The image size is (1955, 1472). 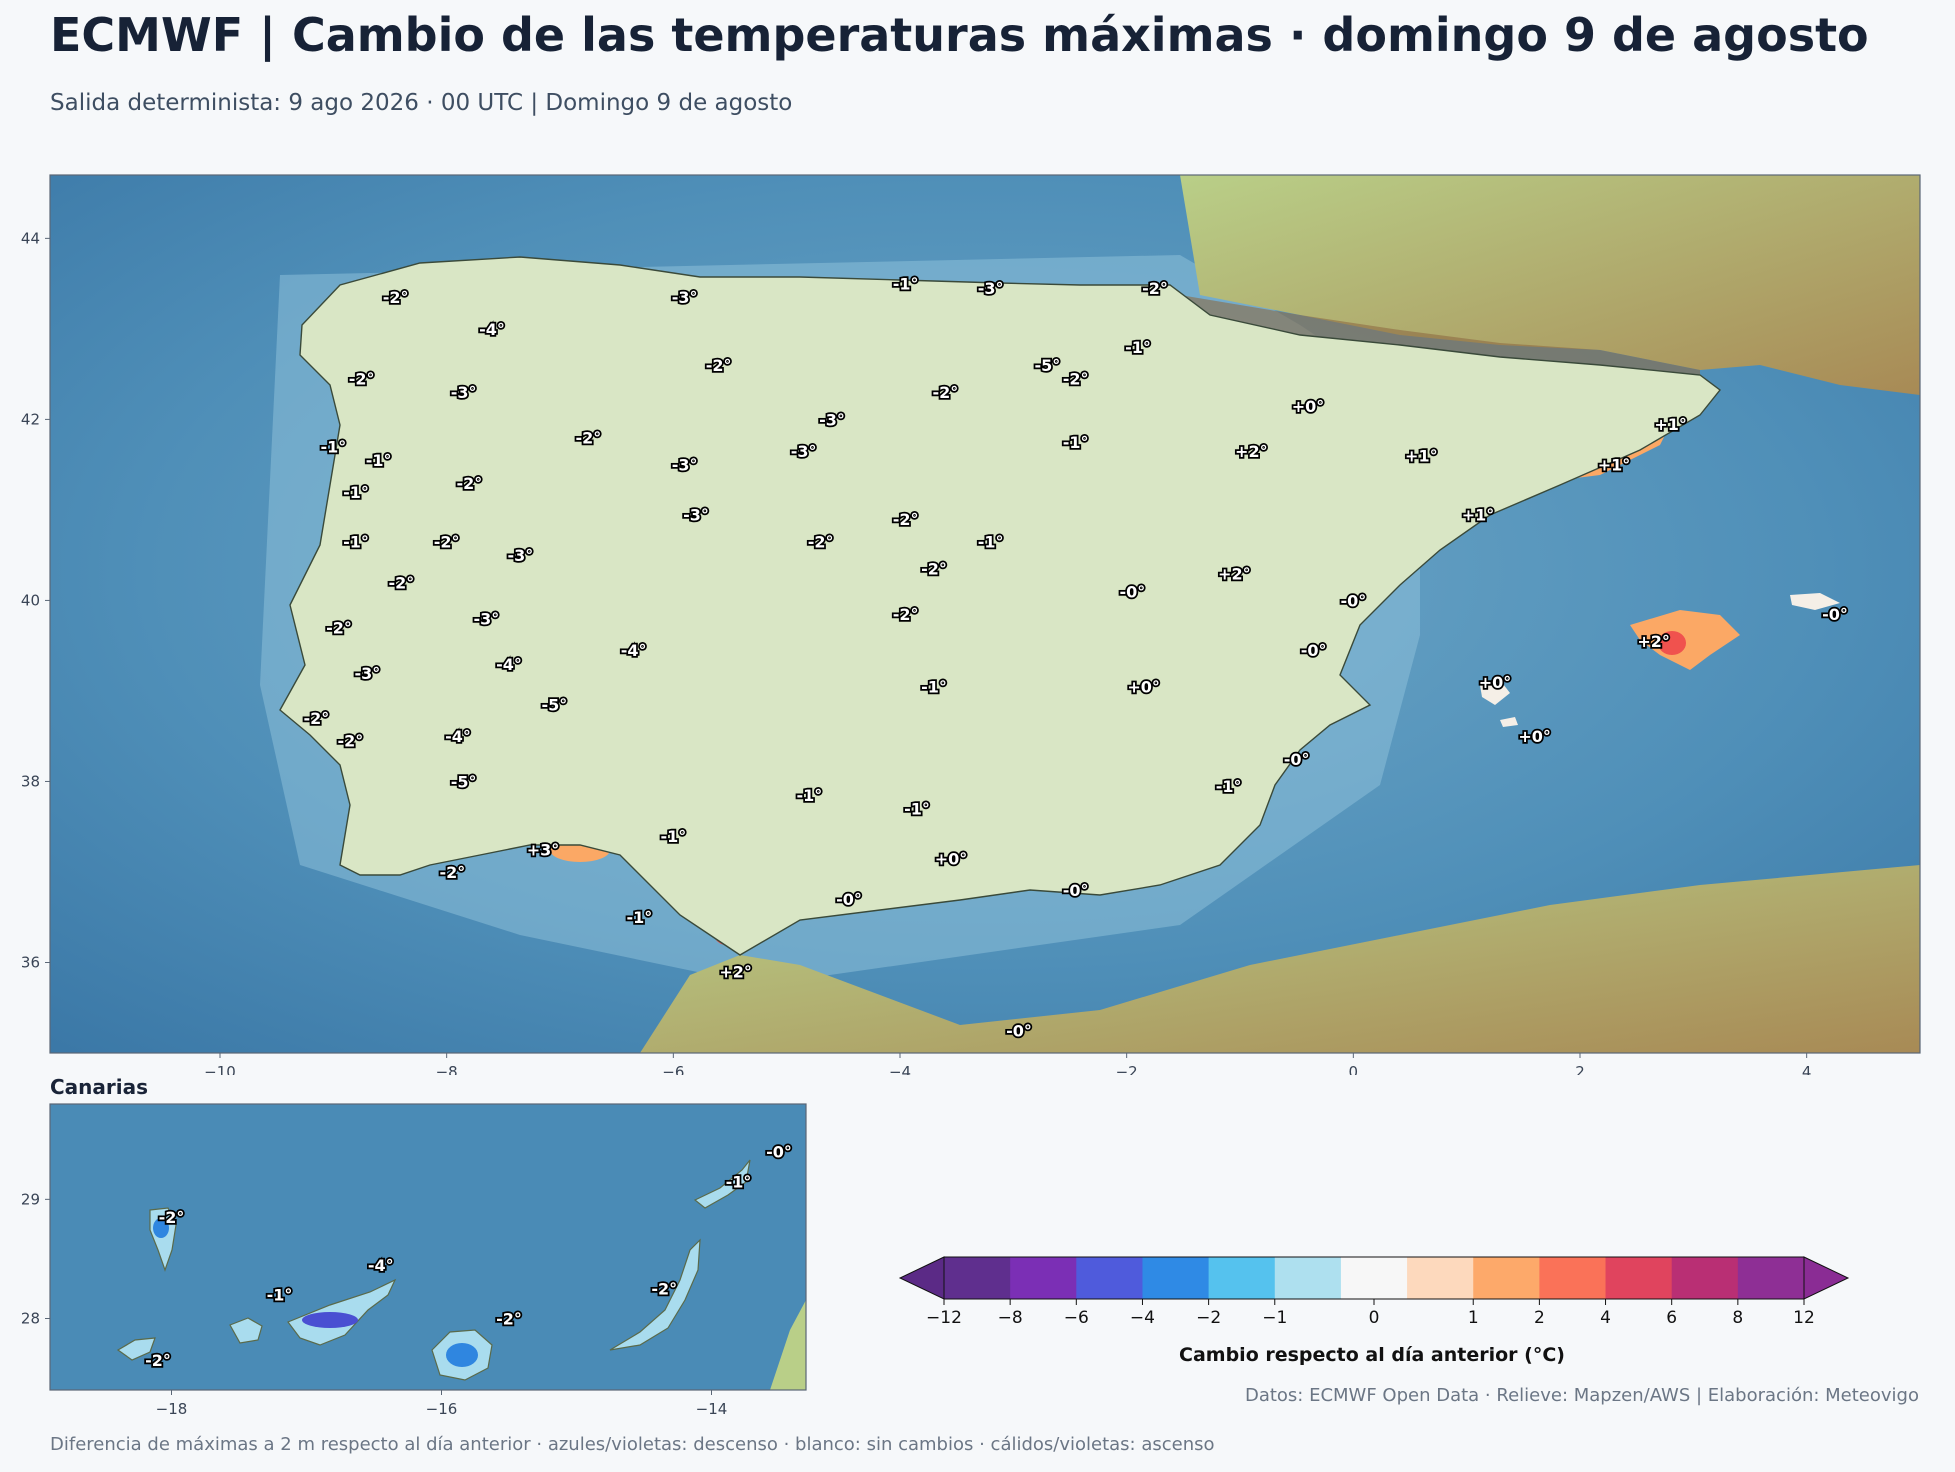 What do you see at coordinates (1076, 1318) in the screenshot?
I see `colorbar-tick-label: −6` at bounding box center [1076, 1318].